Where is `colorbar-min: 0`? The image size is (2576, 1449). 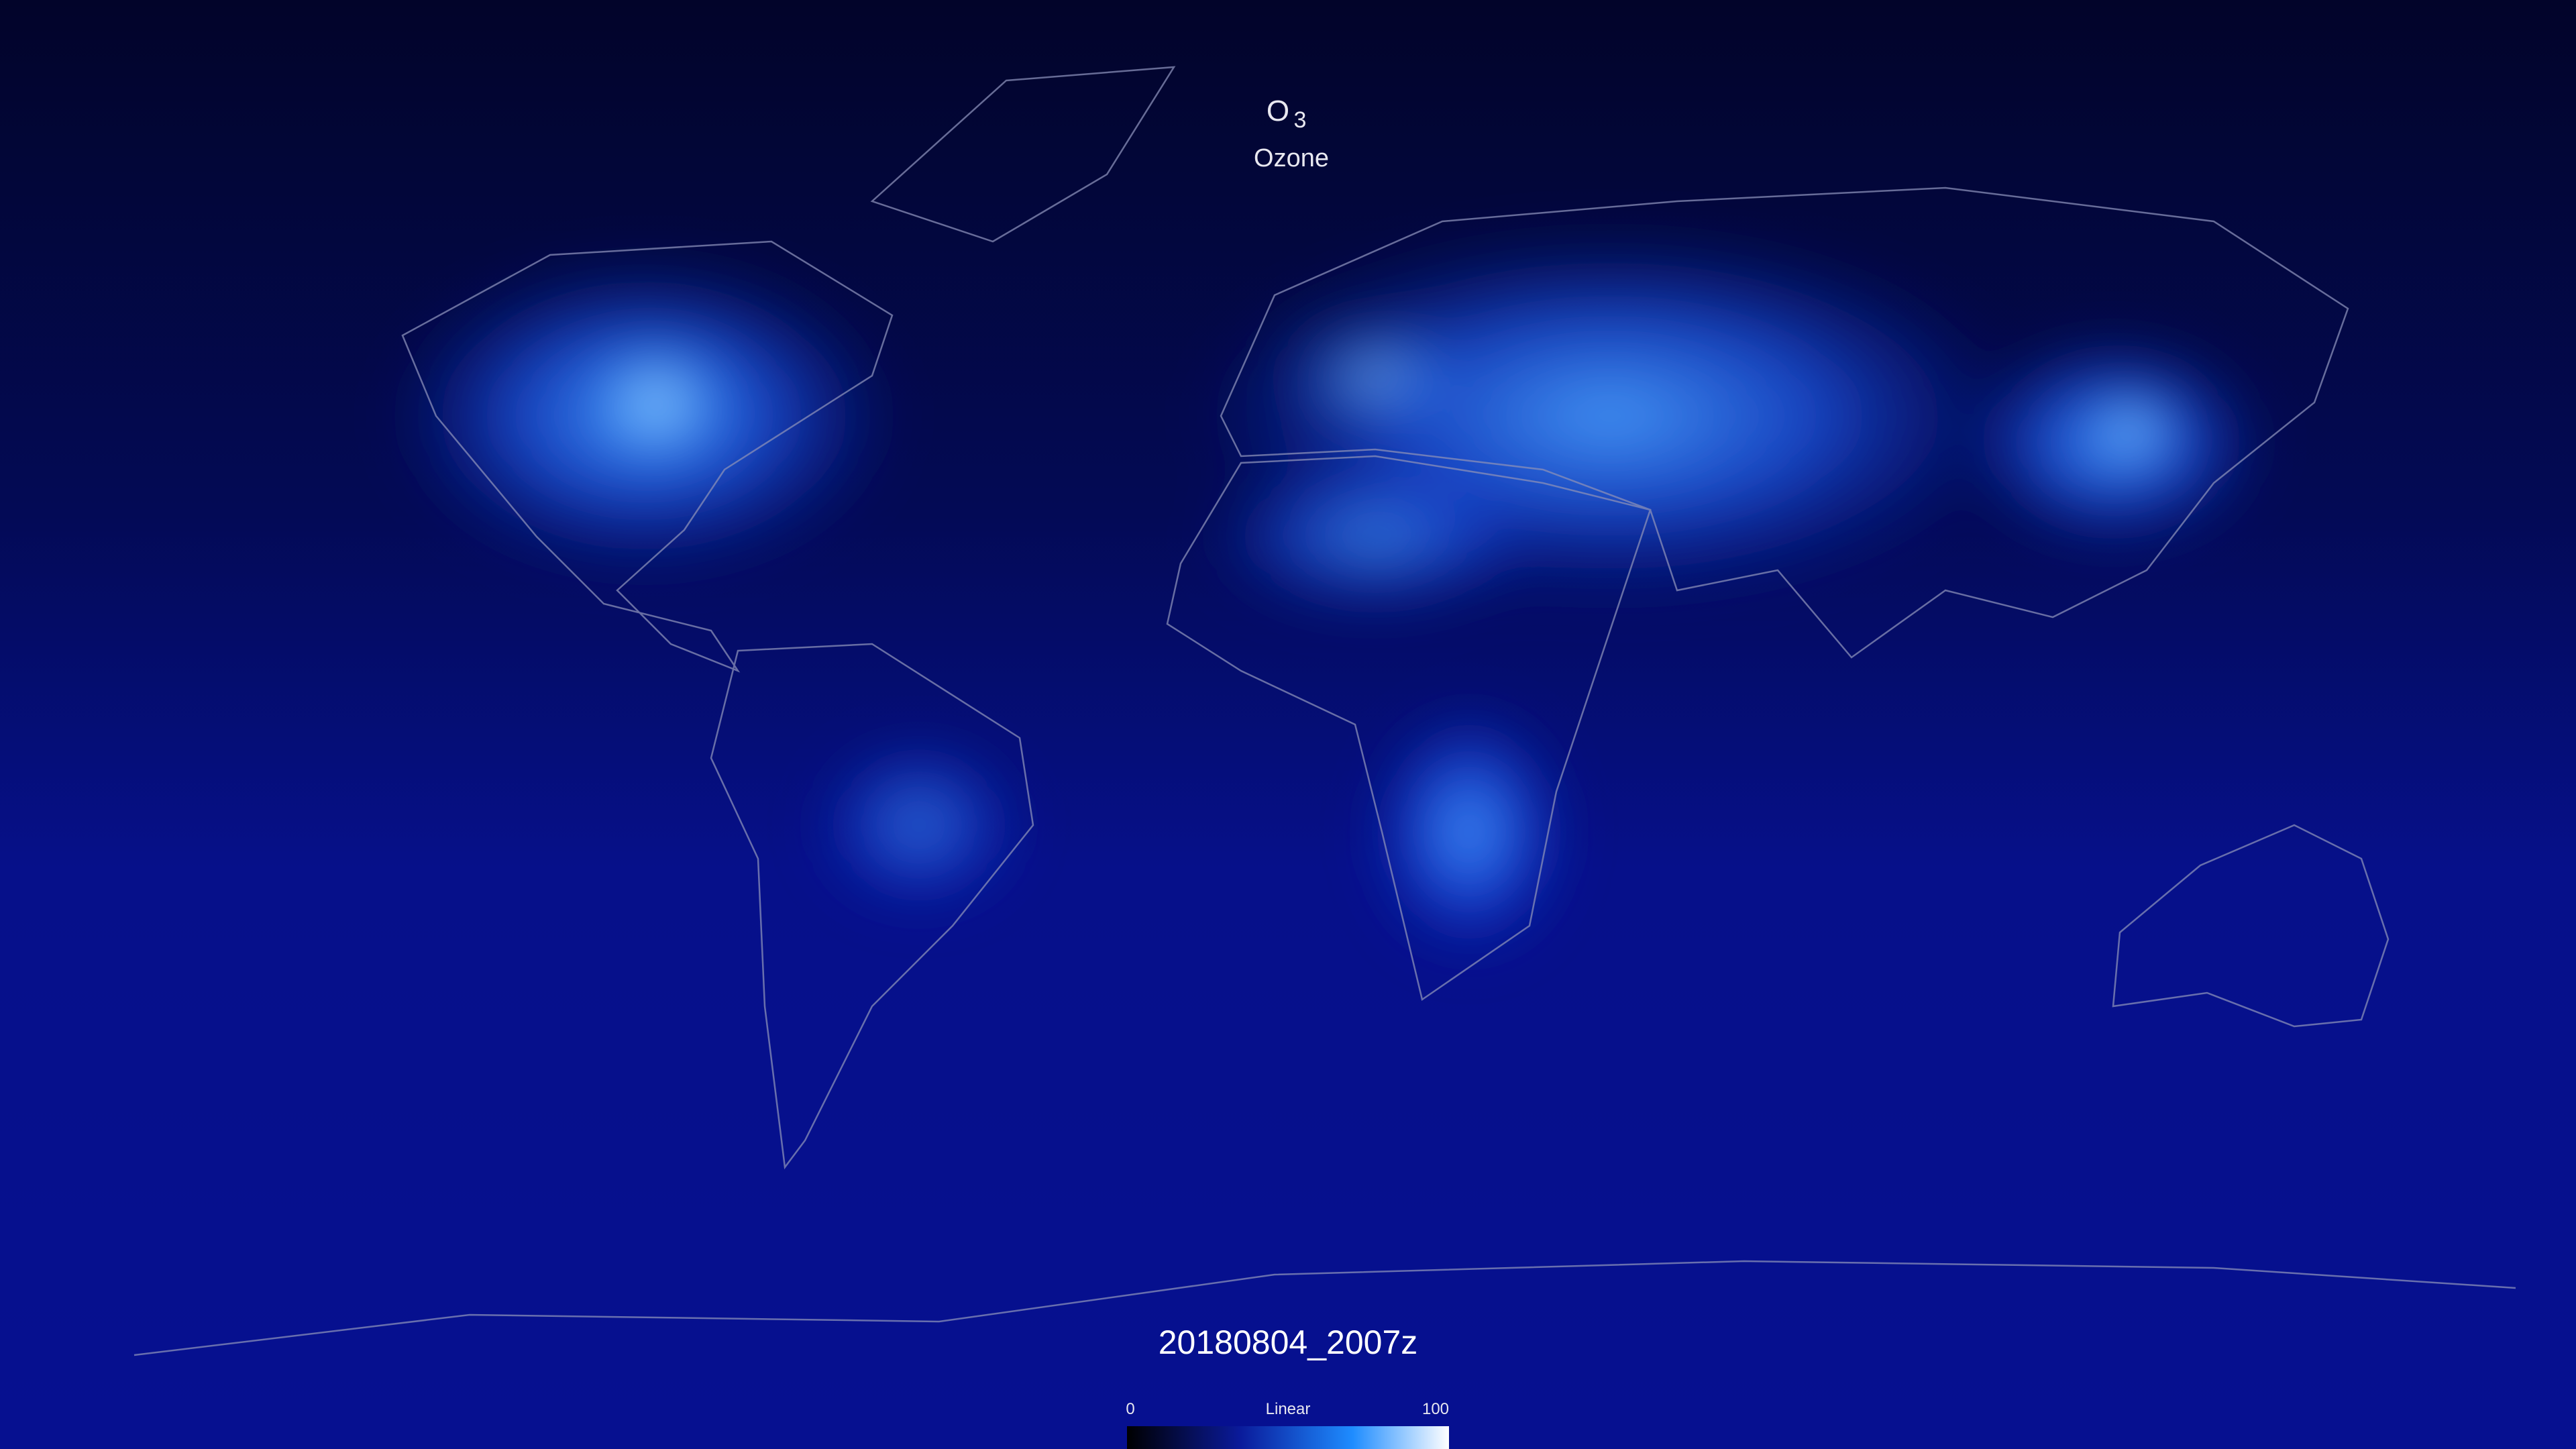 colorbar-min: 0 is located at coordinates (1130, 1409).